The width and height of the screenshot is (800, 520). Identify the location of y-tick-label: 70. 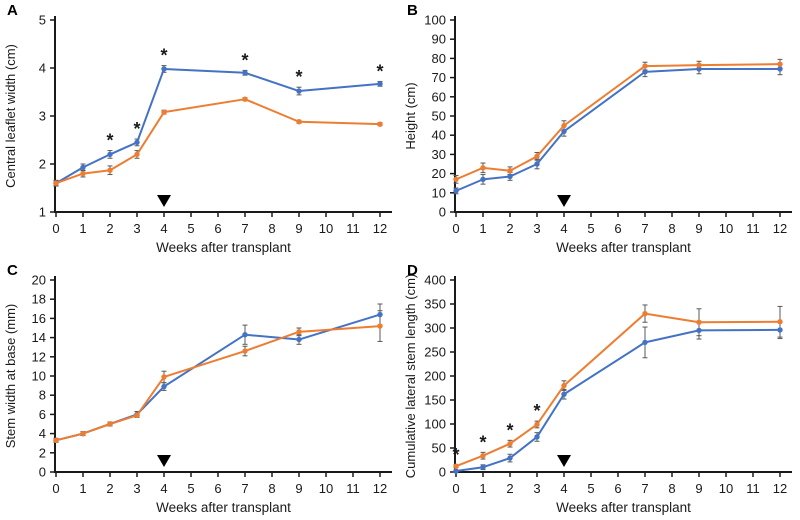
(439, 77).